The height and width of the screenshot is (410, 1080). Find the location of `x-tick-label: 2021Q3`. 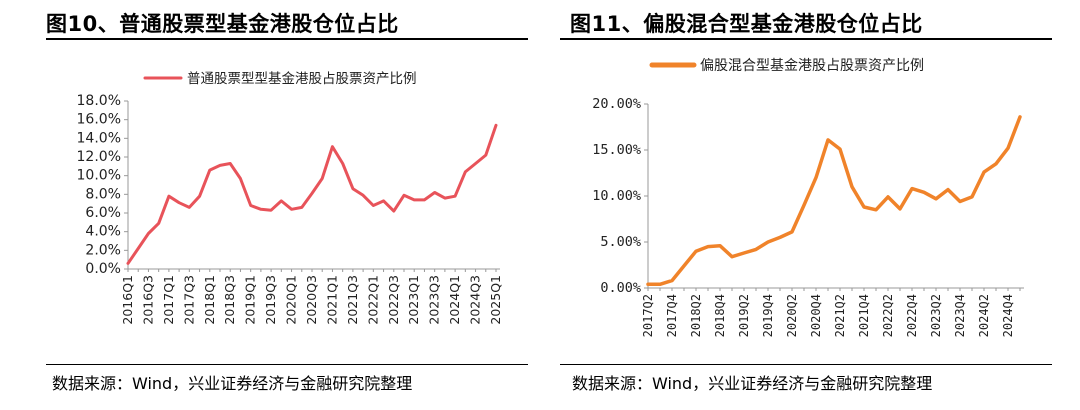

x-tick-label: 2021Q3 is located at coordinates (352, 300).